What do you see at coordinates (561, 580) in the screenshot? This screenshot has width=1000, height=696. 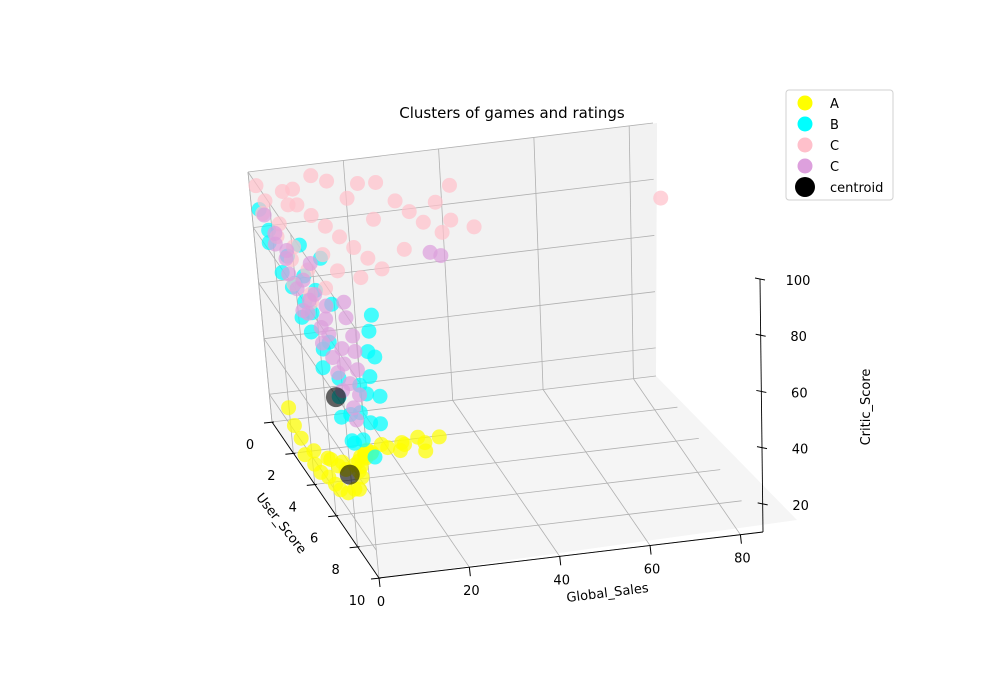 I see `y-tick-label-2: 40` at bounding box center [561, 580].